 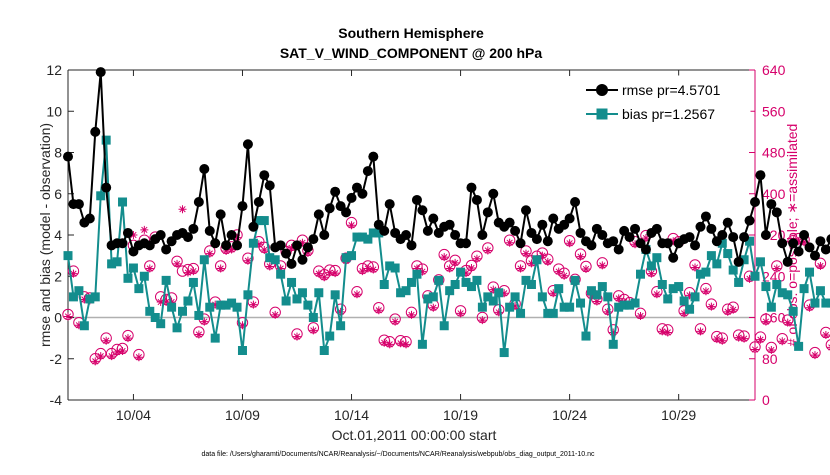 What do you see at coordinates (666, 102) in the screenshot?
I see `legend-box` at bounding box center [666, 102].